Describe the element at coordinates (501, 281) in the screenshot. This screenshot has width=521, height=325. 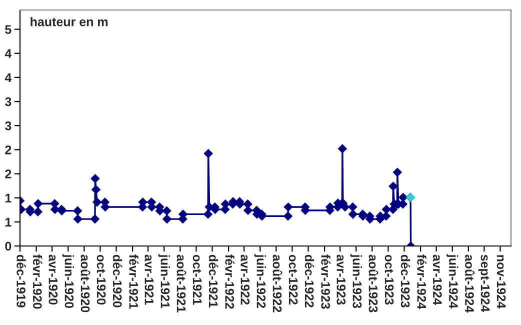
I see `x-tick-label: nov-1924` at that location.